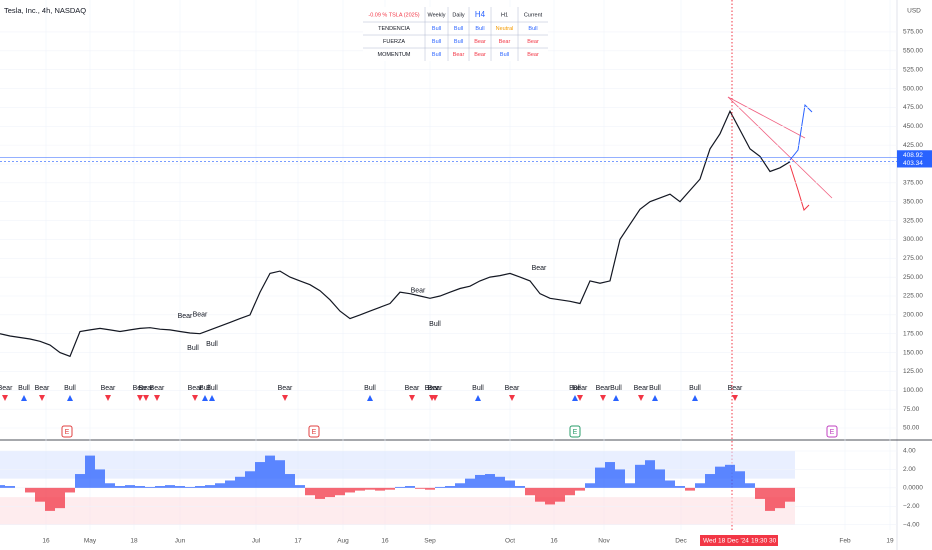 The height and width of the screenshot is (550, 932). Describe the element at coordinates (480, 14) in the screenshot. I see `table-header: H4` at that location.